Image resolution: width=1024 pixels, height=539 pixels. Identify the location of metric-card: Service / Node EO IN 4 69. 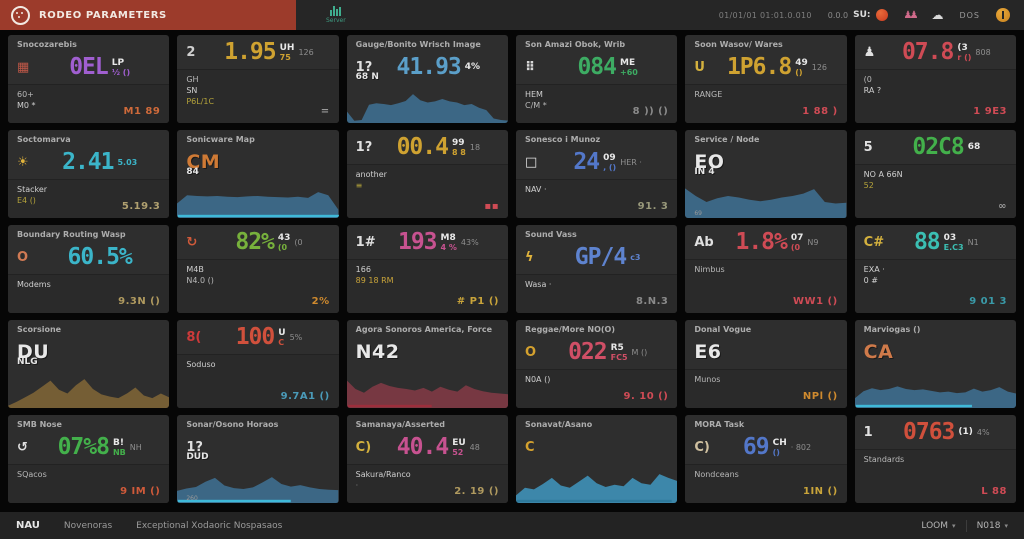
(766, 174).